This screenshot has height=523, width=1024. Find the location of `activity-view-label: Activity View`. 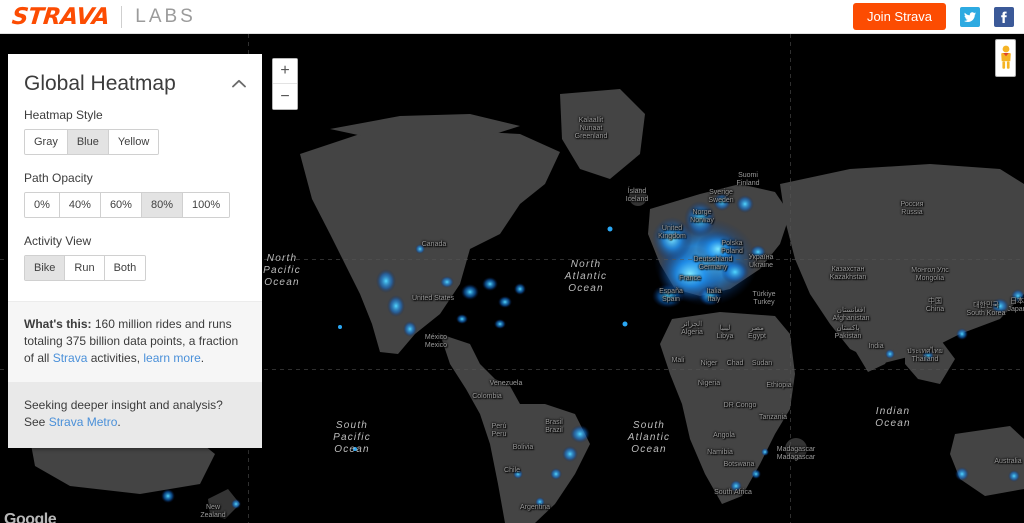

activity-view-label: Activity View is located at coordinates (58, 241).